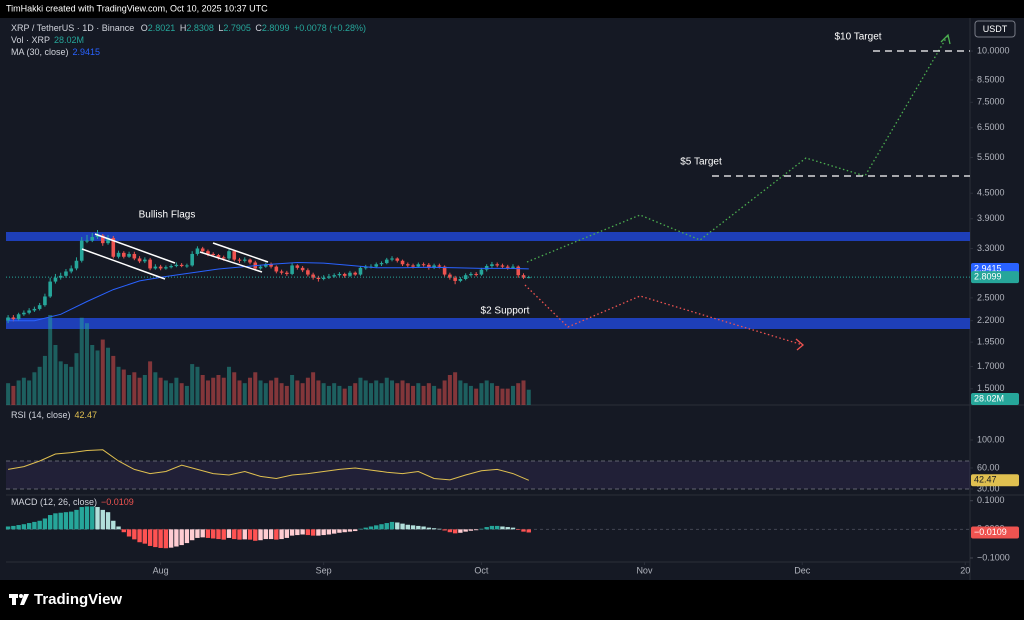  I want to click on label: MA (30, close), so click(40, 52).